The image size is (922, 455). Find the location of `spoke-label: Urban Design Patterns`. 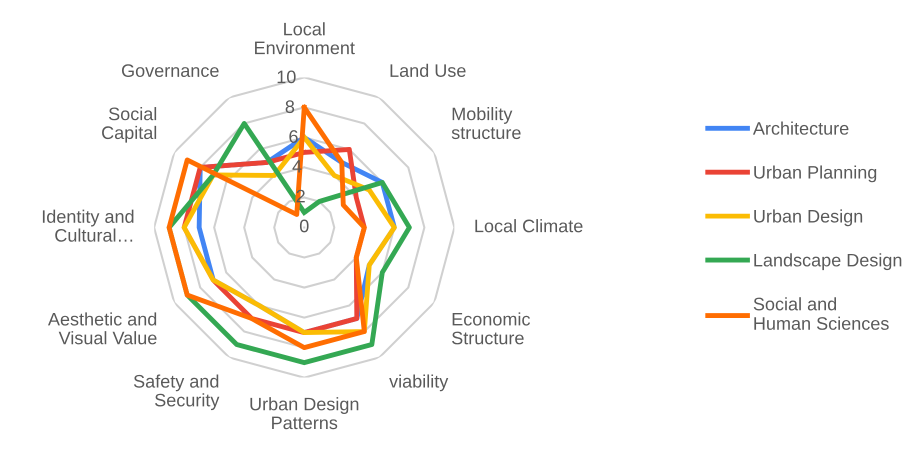

spoke-label: Urban Design Patterns is located at coordinates (304, 413).